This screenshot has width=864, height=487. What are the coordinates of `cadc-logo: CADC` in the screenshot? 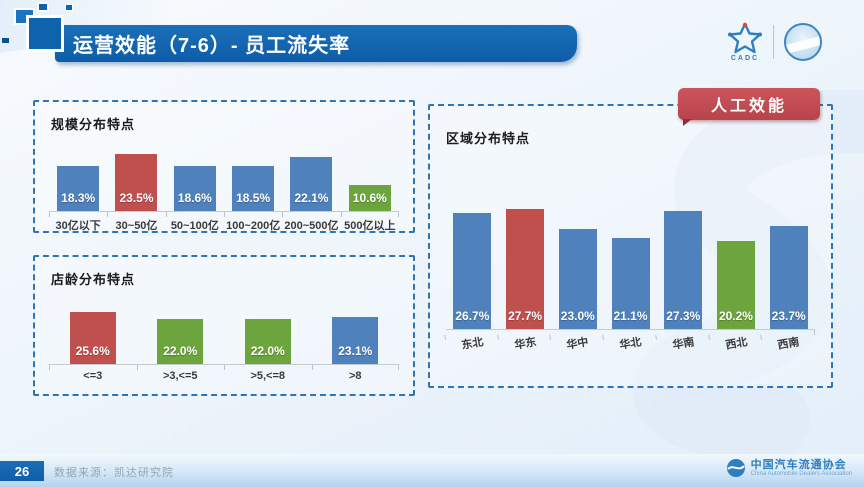 It's located at (745, 42).